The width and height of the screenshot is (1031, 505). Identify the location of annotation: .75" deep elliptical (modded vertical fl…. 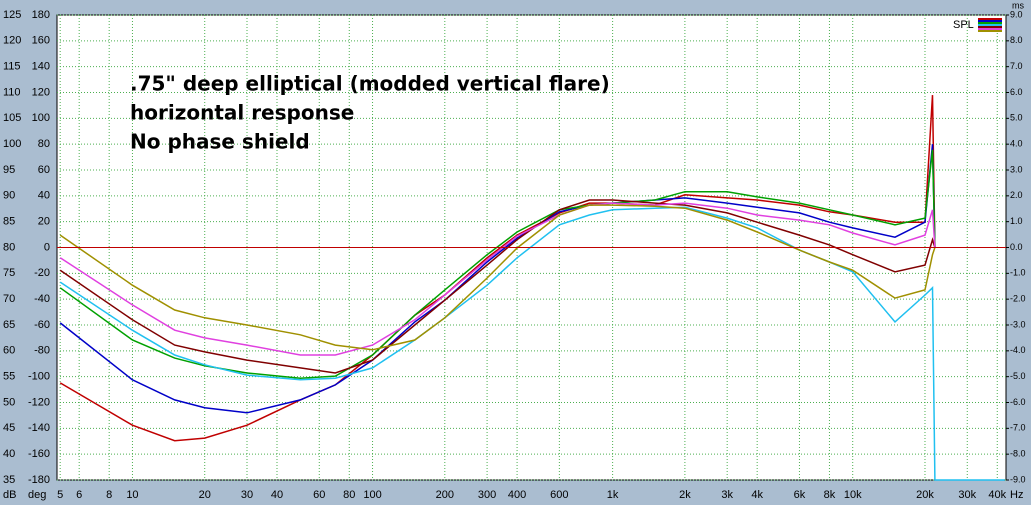
(370, 84).